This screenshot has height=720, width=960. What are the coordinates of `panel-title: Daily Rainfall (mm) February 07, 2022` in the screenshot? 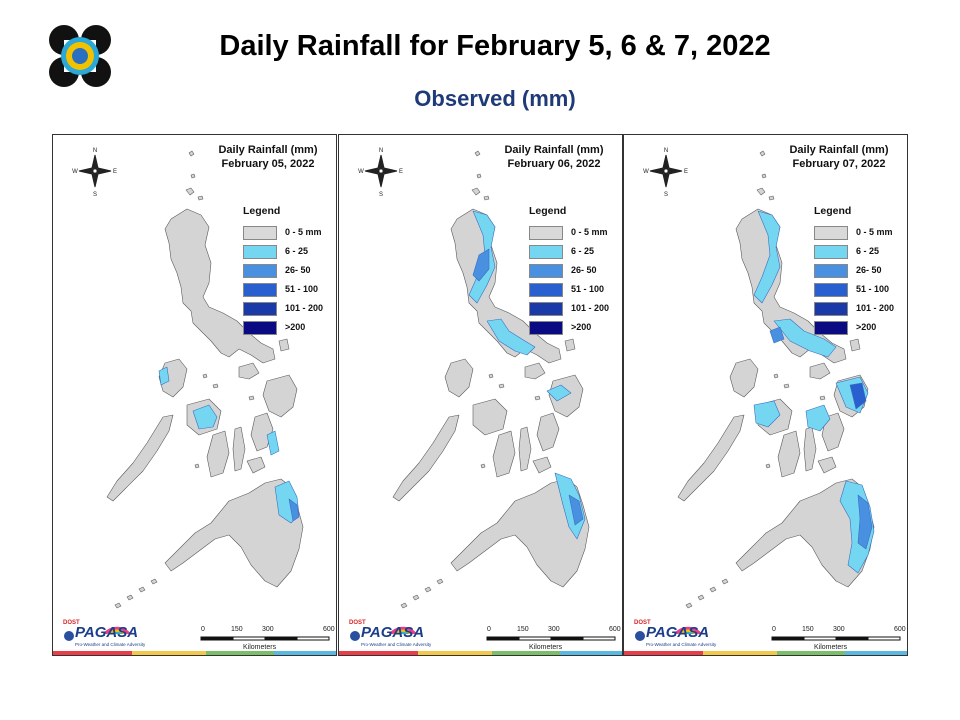 It's located at (839, 157).